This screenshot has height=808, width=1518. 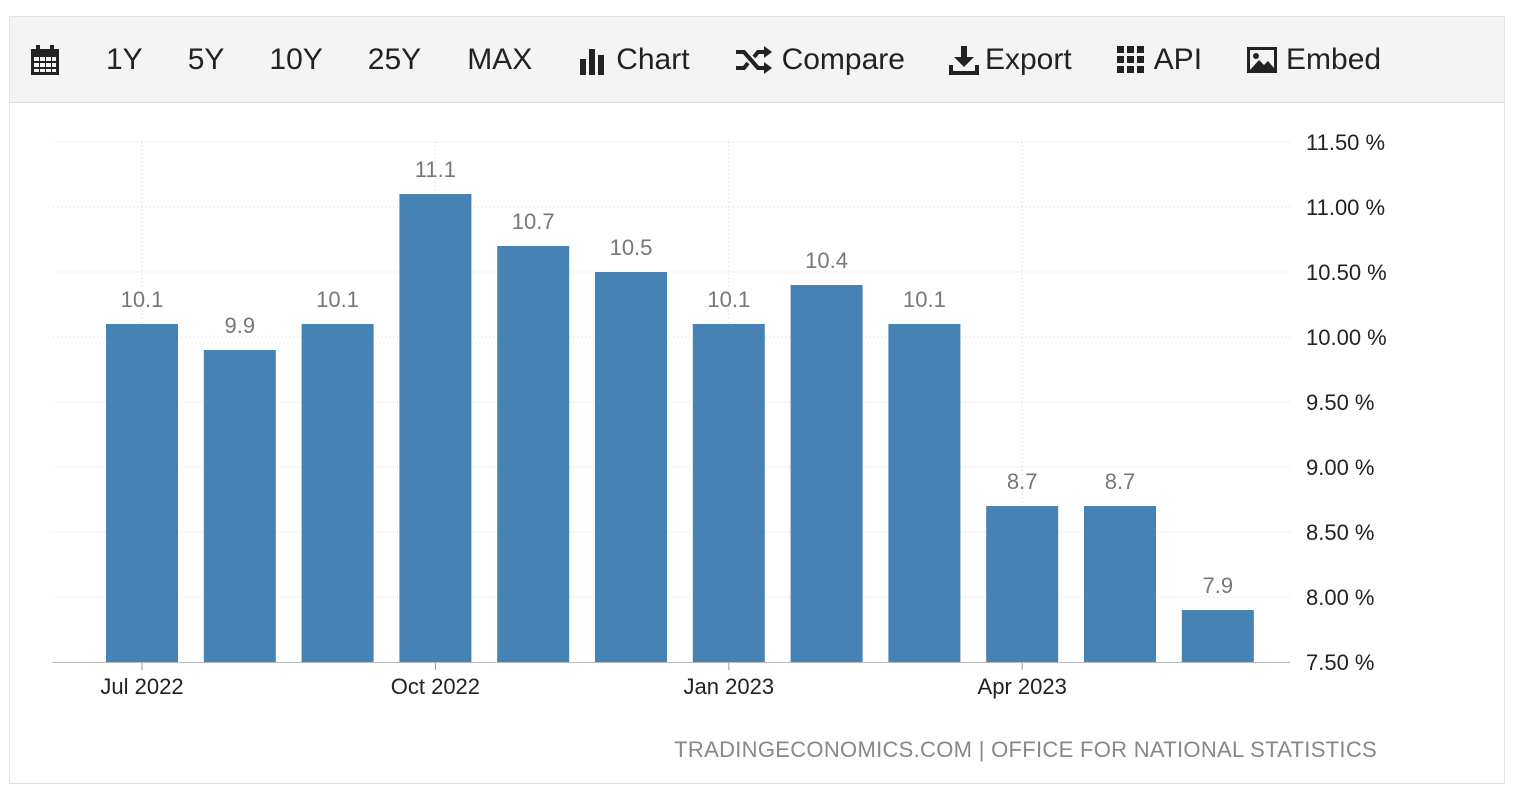 What do you see at coordinates (592, 61) in the screenshot?
I see `bar-chart-icon` at bounding box center [592, 61].